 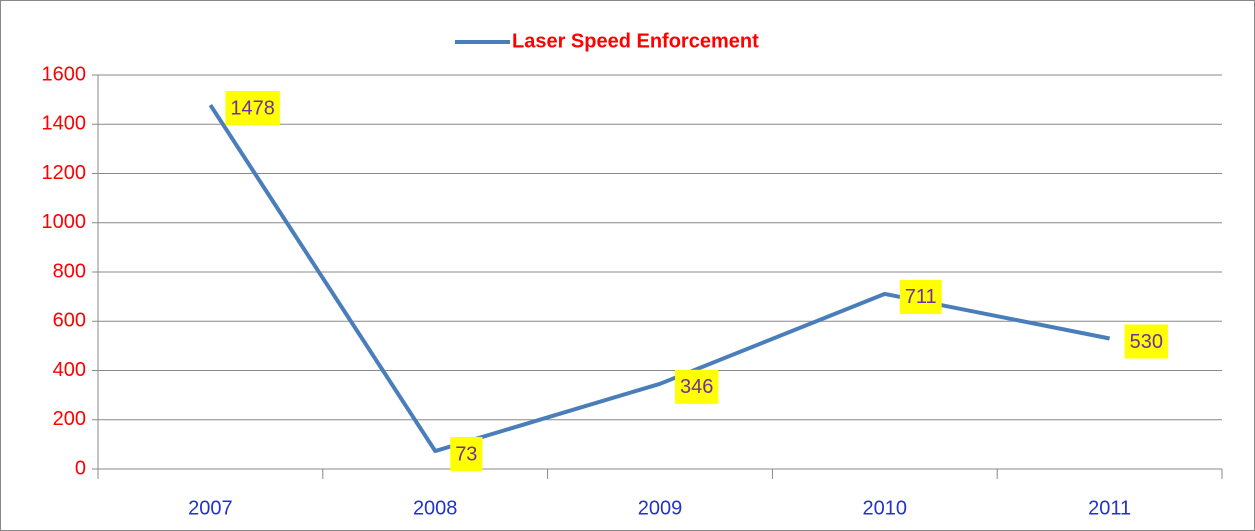 I want to click on y-tick-label: 1000, so click(x=64, y=222).